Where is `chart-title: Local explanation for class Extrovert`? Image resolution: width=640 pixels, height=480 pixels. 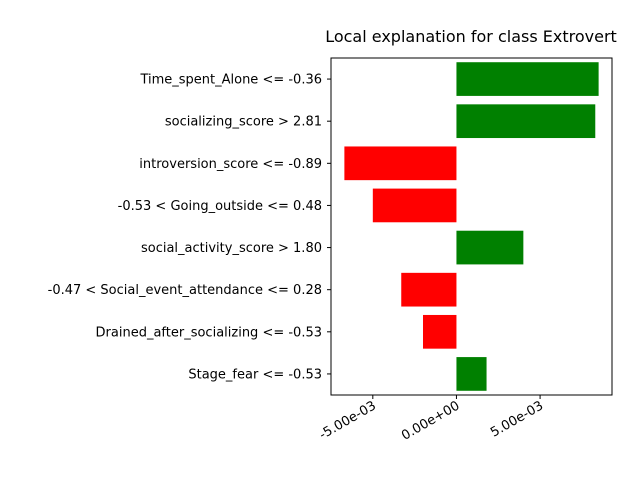 chart-title: Local explanation for class Extrovert is located at coordinates (471, 36).